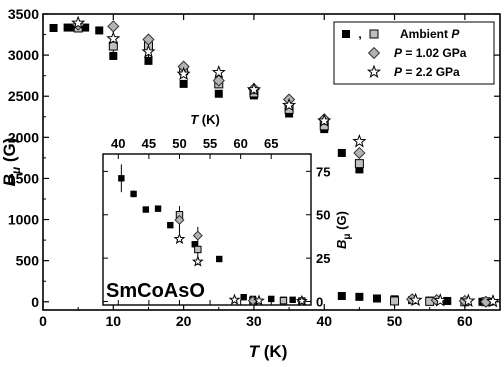 This screenshot has width=504, height=367. Describe the element at coordinates (254, 321) in the screenshot. I see `main-x-tick-label: 30` at that location.